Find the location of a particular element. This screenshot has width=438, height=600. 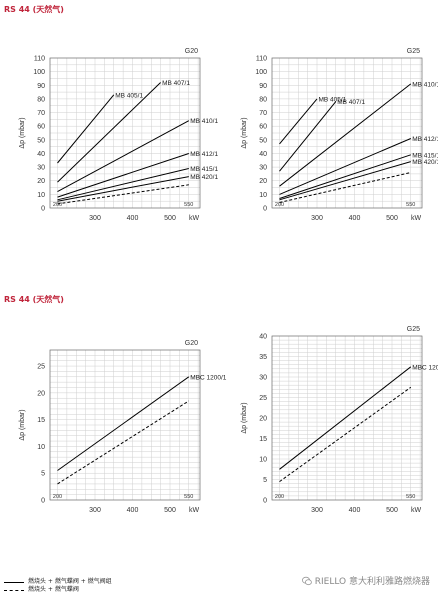

y-tick-label: 70 is located at coordinates (41, 113).